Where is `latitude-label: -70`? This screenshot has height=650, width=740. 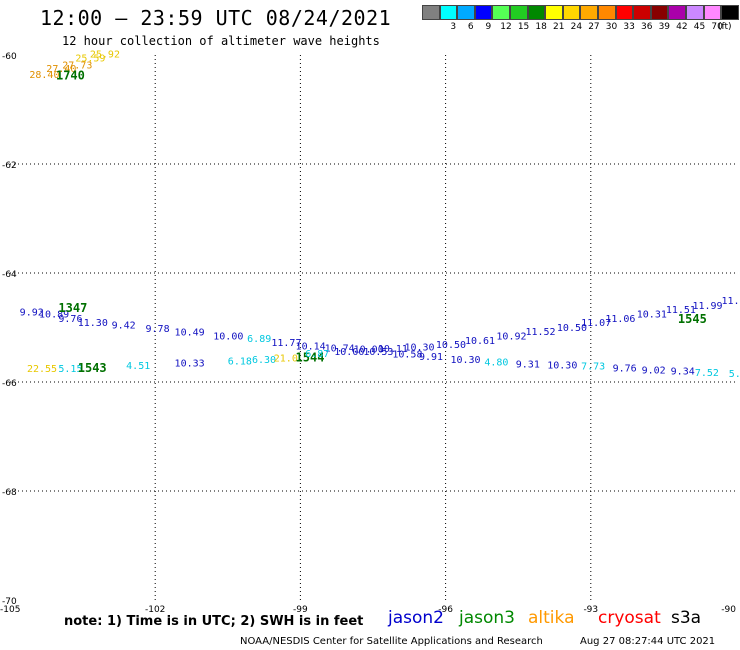 latitude-label: -70 is located at coordinates (9, 602).